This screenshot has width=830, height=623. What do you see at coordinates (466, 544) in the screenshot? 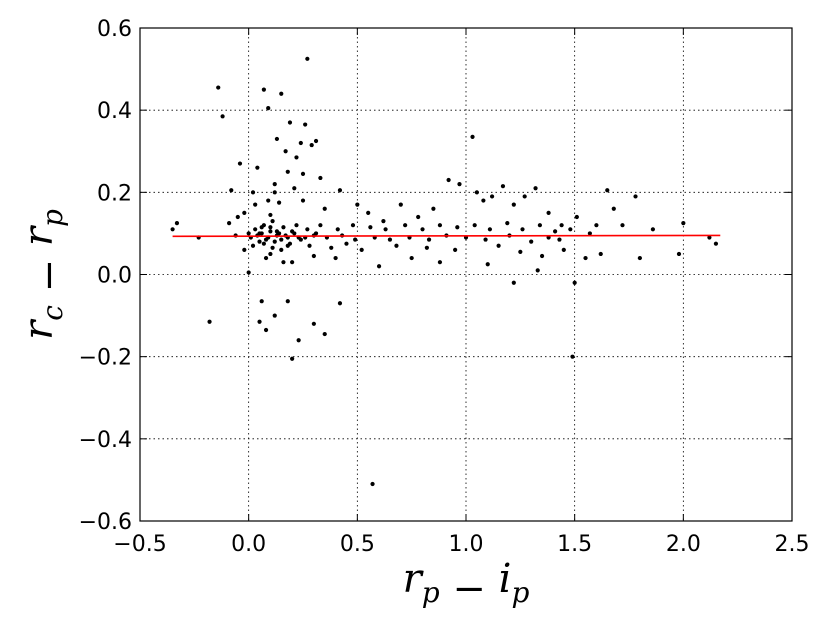
I see `x-tick-label-3: 1.0` at bounding box center [466, 544].